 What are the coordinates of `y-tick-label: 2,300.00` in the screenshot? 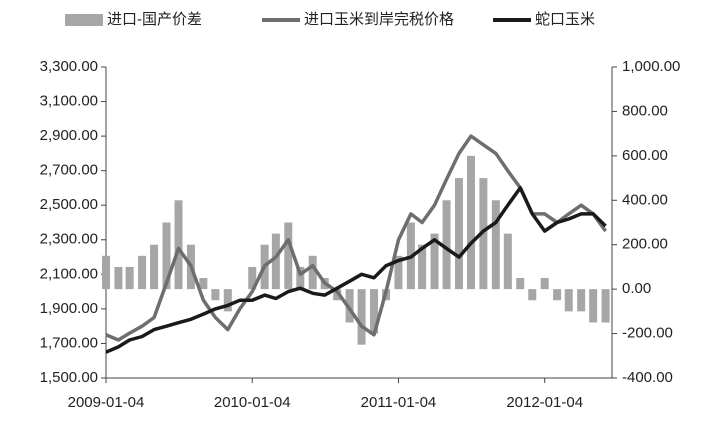 It's located at (69, 239).